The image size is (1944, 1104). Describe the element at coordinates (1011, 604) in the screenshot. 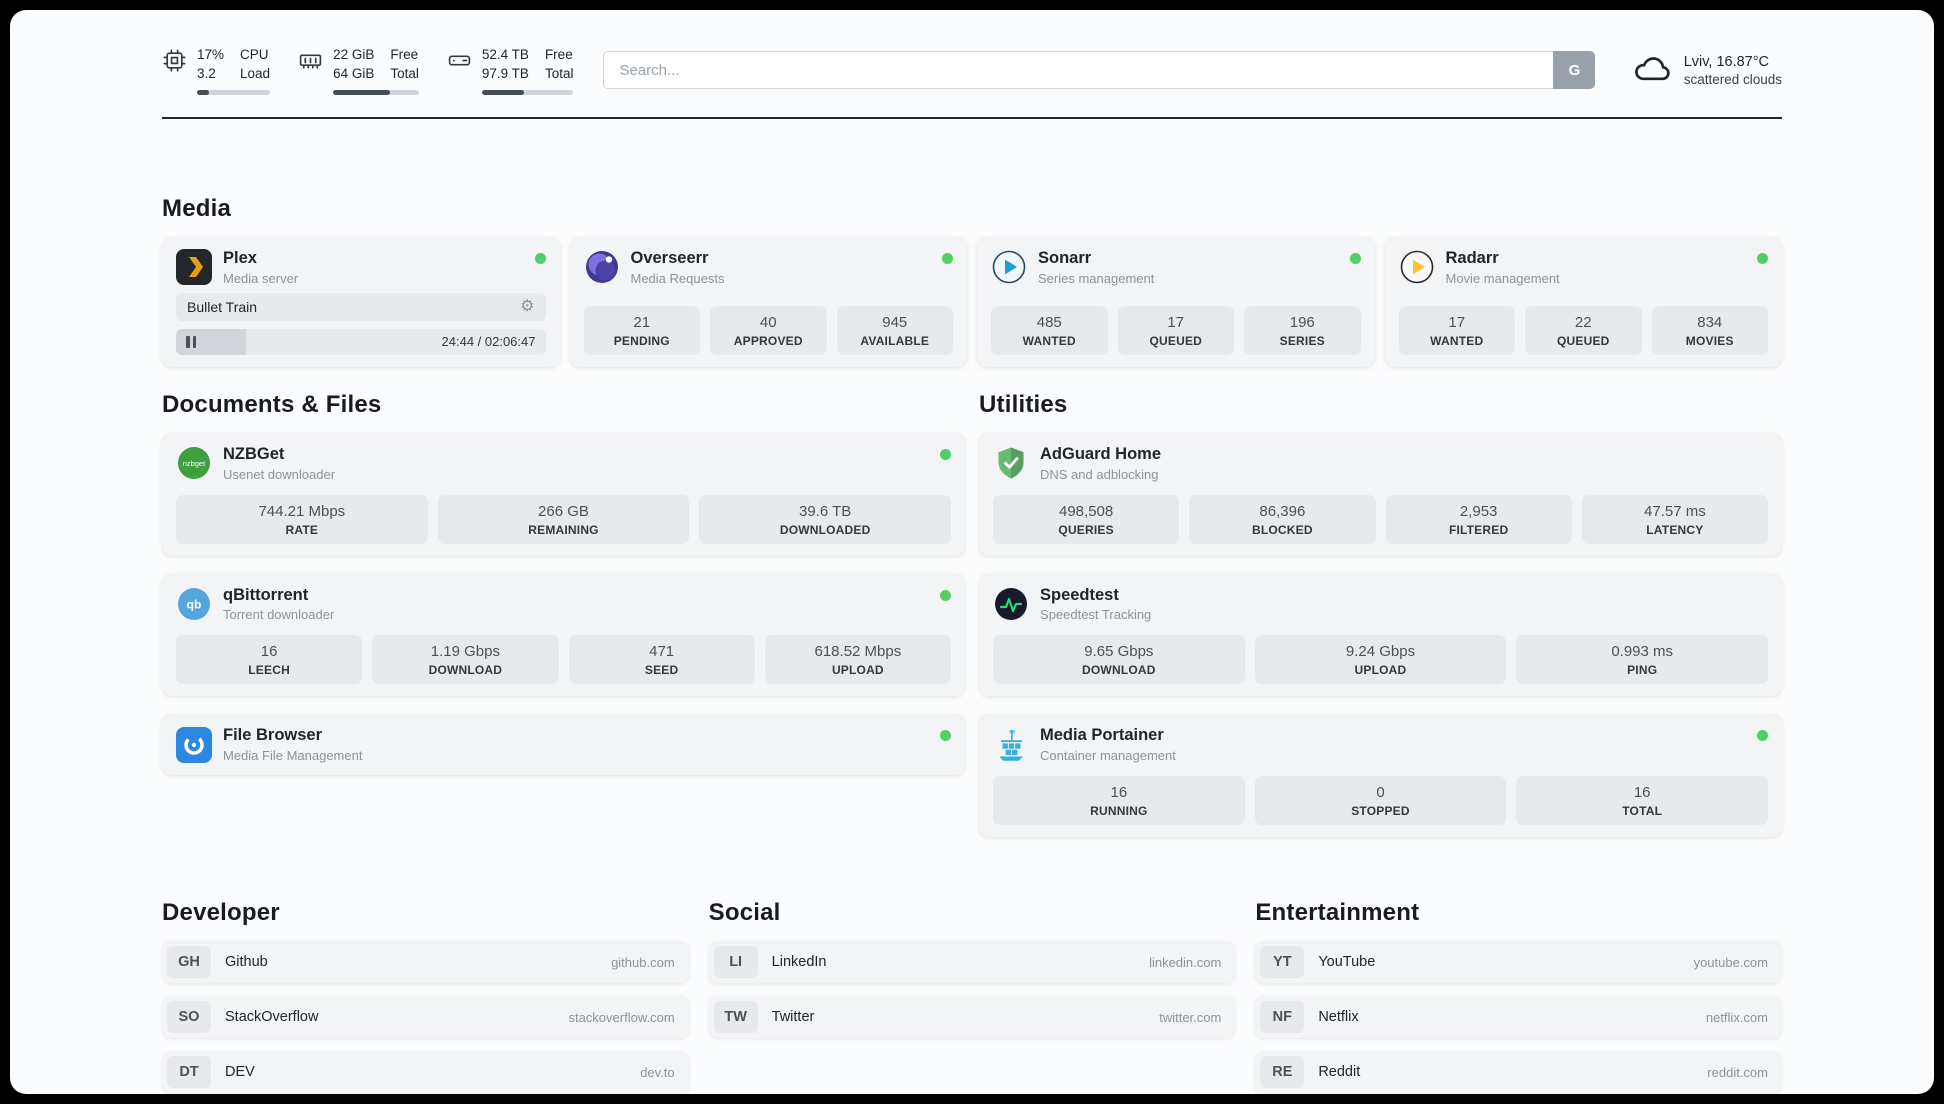

I see `speedtest-icon` at that location.